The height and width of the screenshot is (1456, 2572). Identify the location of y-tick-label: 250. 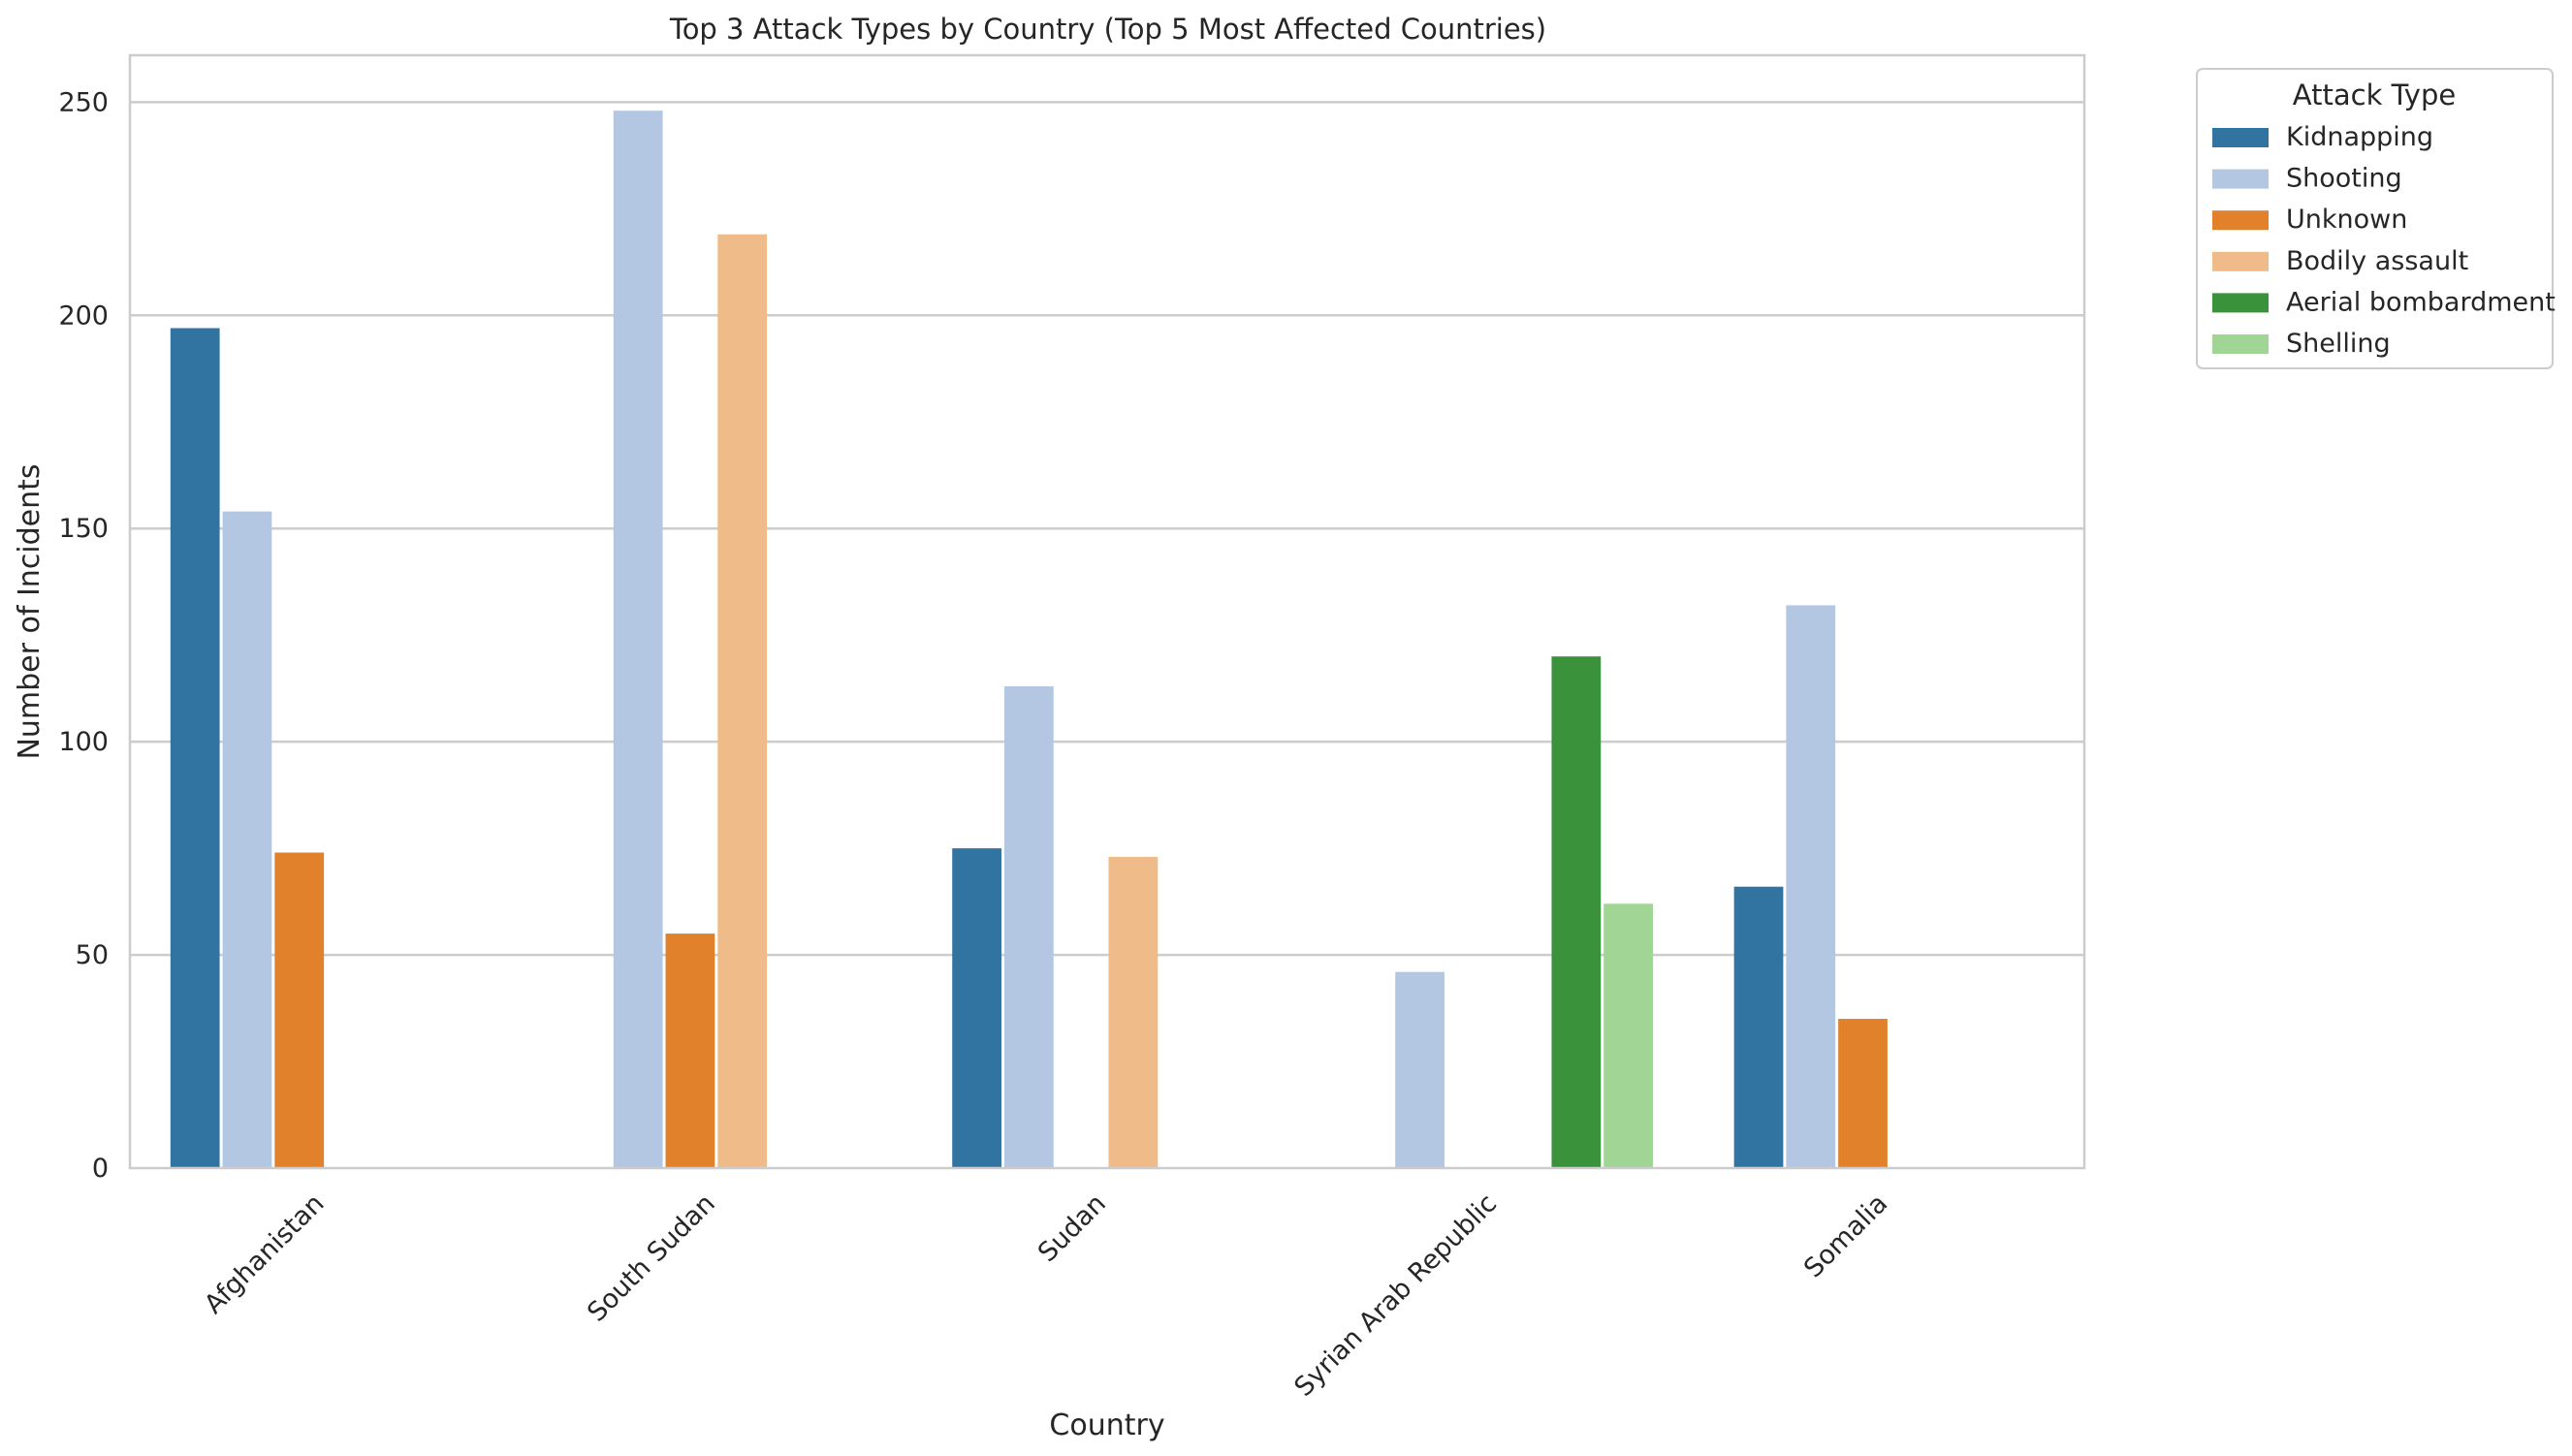
(83, 102).